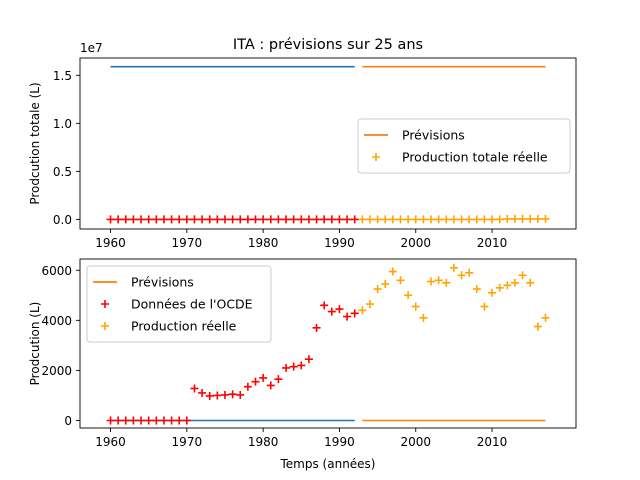  Describe the element at coordinates (35, 143) in the screenshot. I see `y-axis-label: Prodcution totale (L)` at that location.